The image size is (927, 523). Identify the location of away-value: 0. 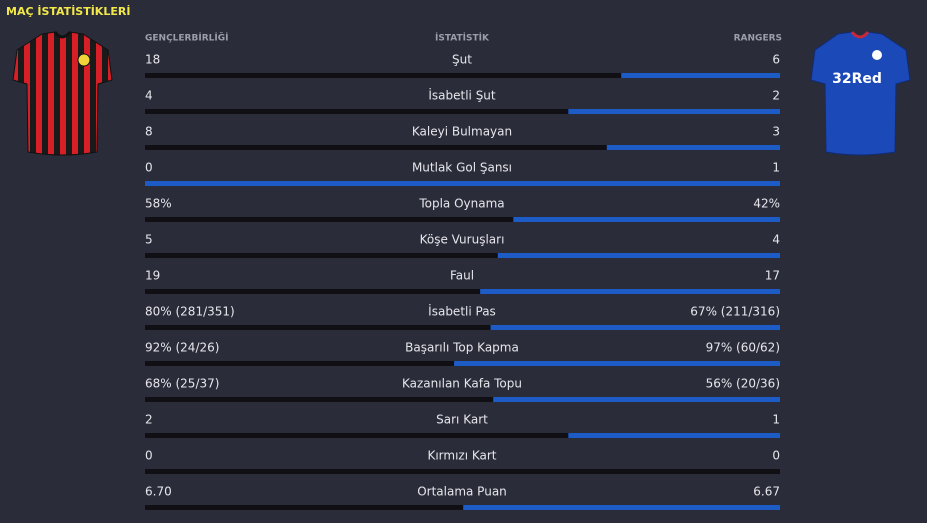
(776, 456).